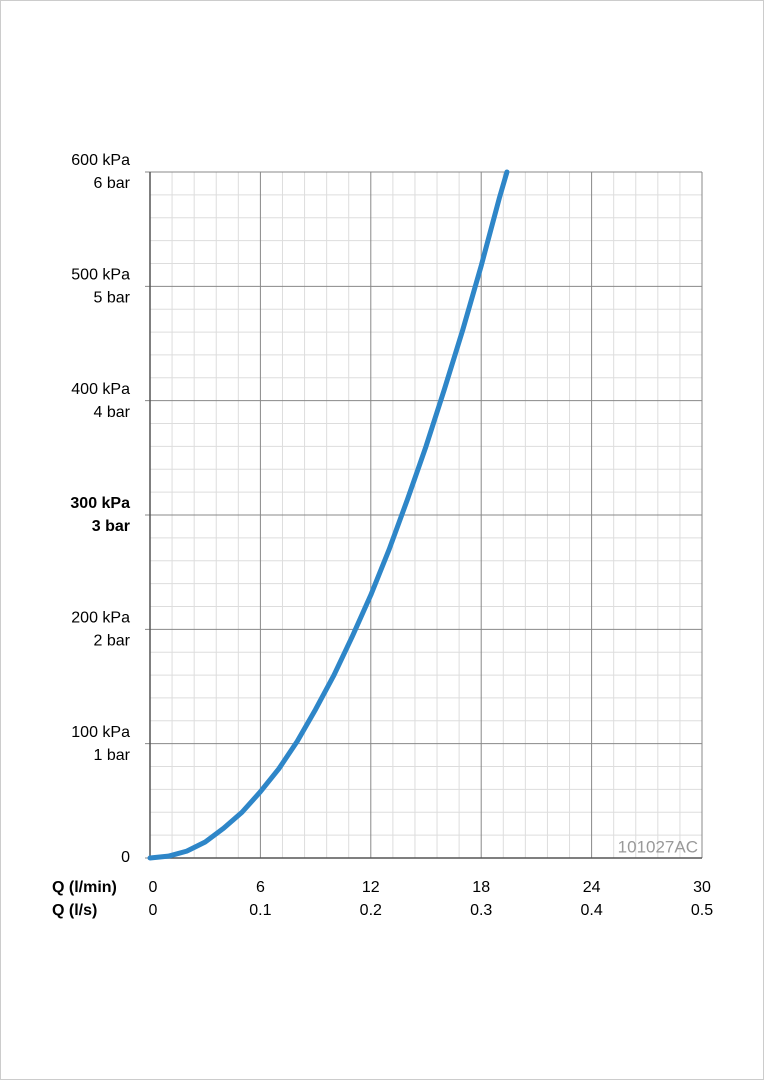  I want to click on y2-tick-label: 5 bar, so click(112, 298).